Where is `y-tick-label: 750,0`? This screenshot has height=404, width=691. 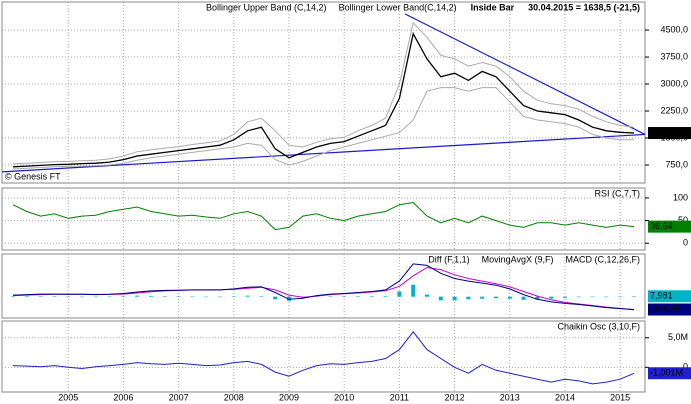 y-tick-label: 750,0 is located at coordinates (676, 164).